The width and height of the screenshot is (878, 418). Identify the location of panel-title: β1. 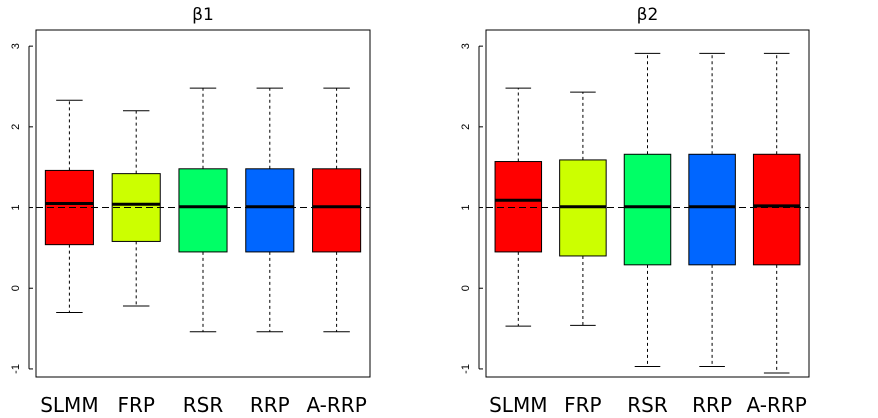
(203, 15).